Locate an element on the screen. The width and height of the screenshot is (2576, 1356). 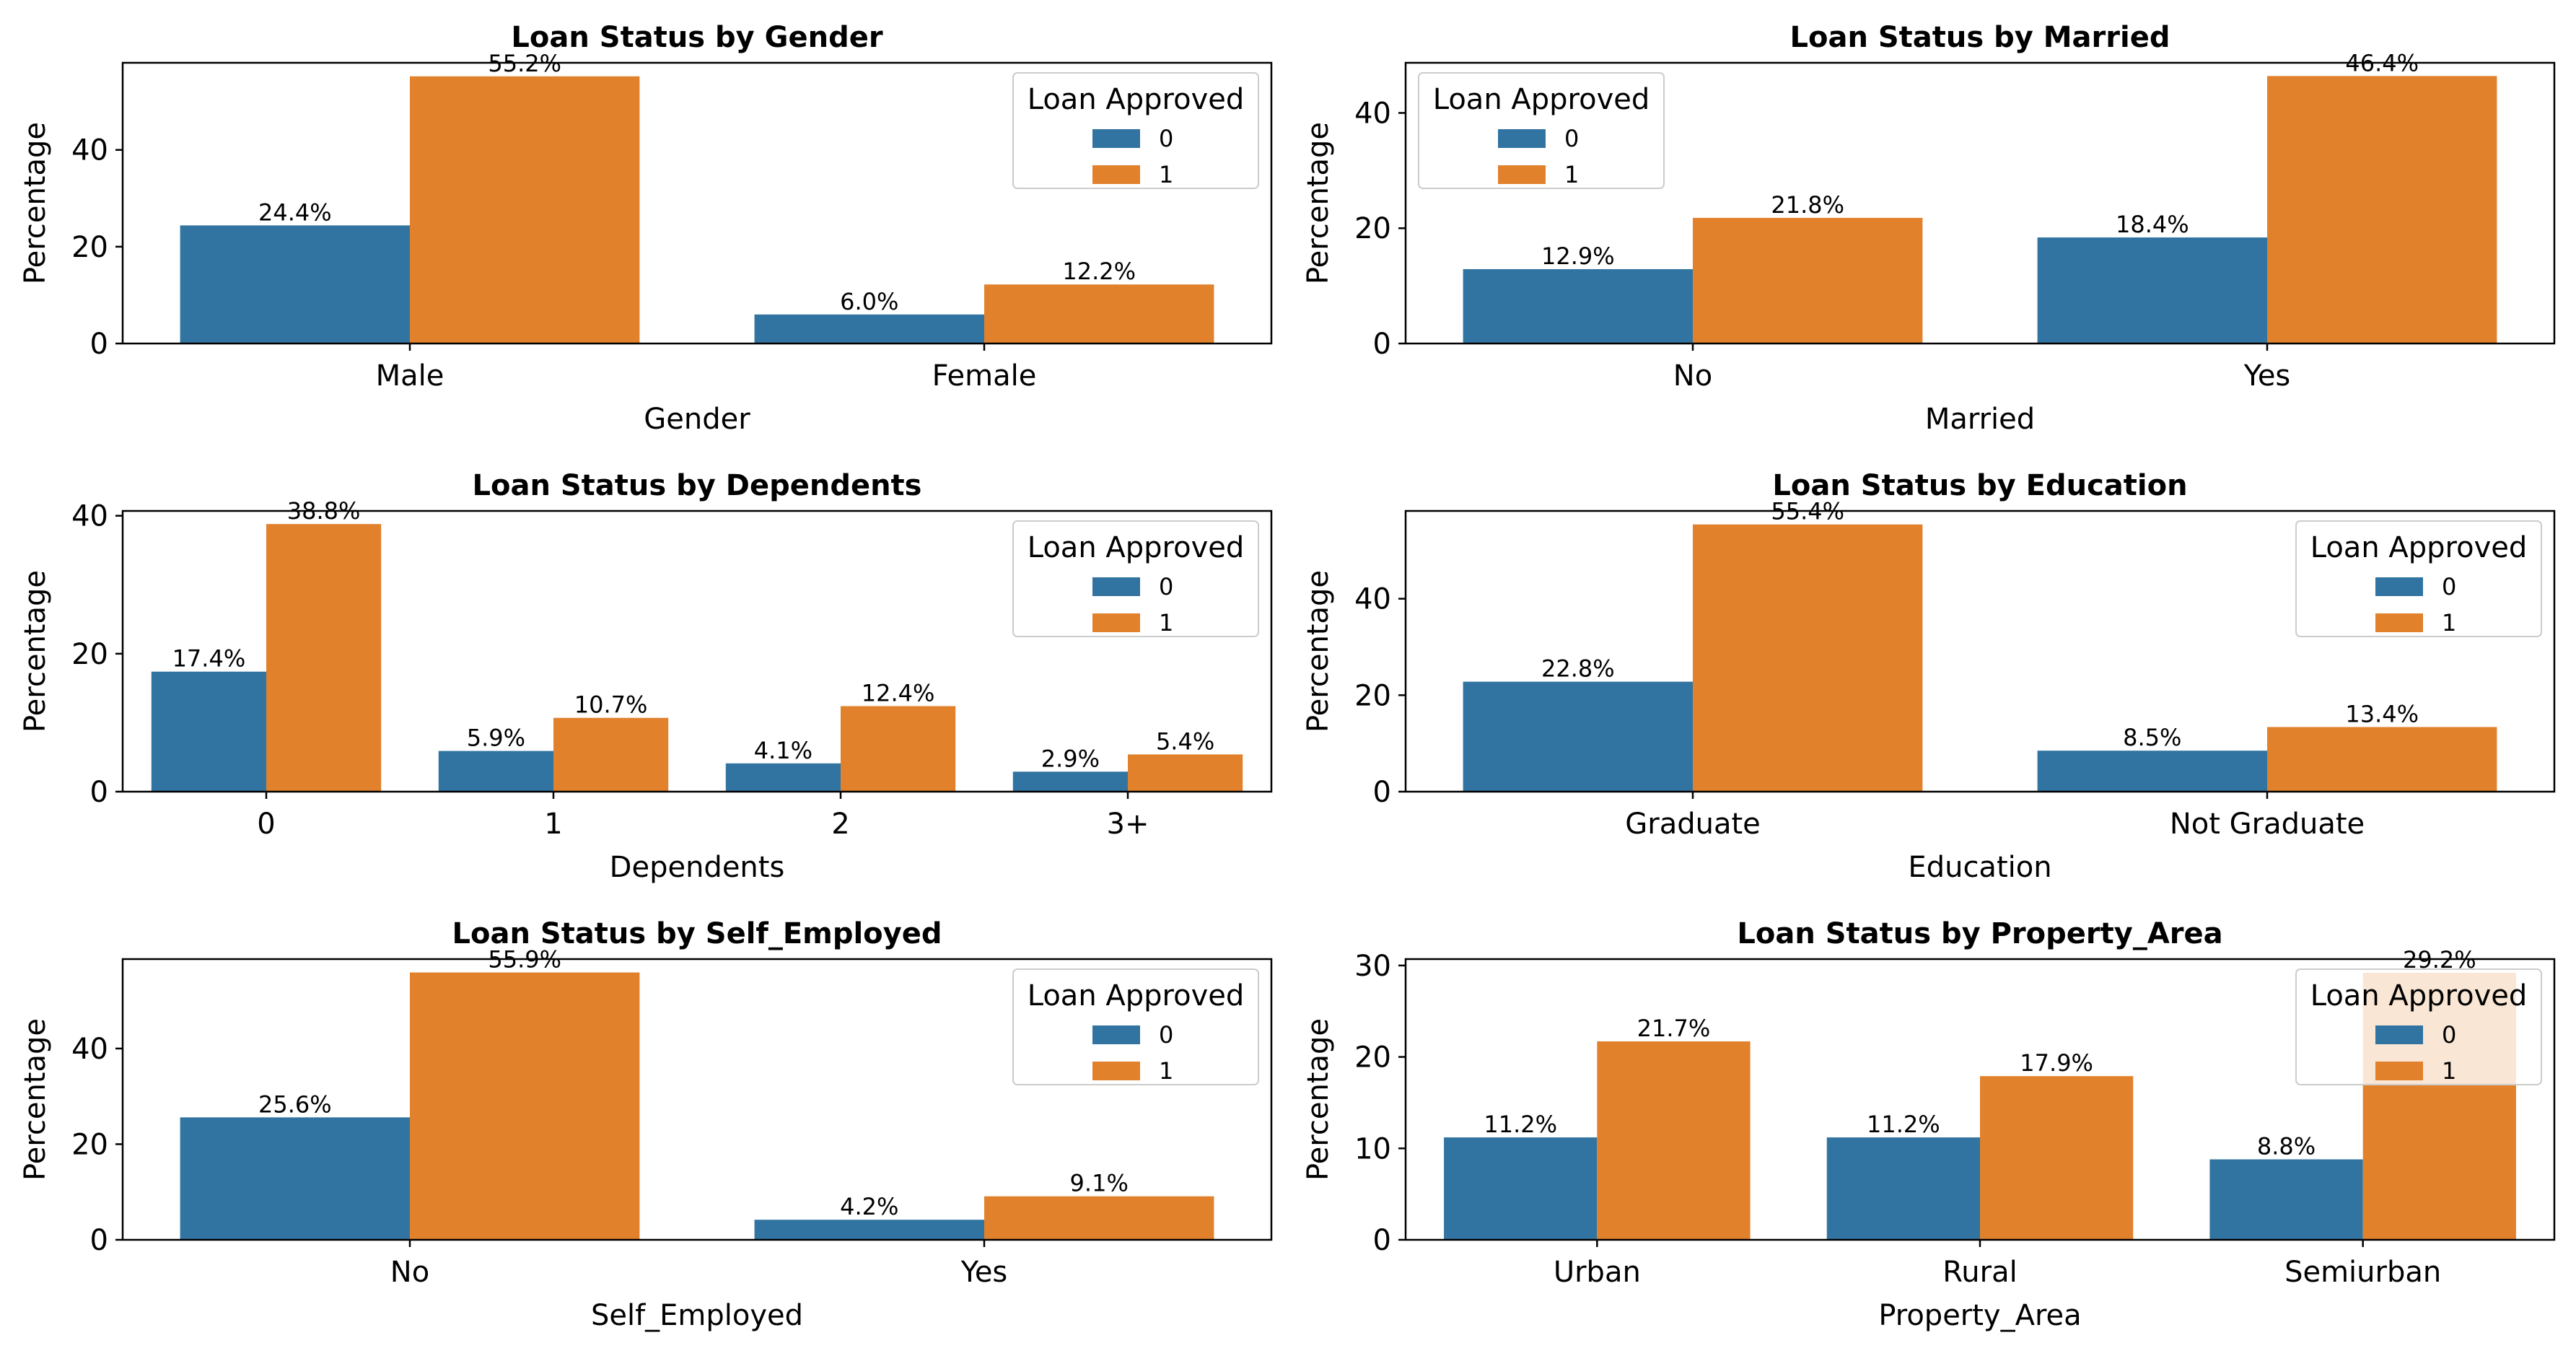
x-tick-label: Graduate is located at coordinates (1693, 824).